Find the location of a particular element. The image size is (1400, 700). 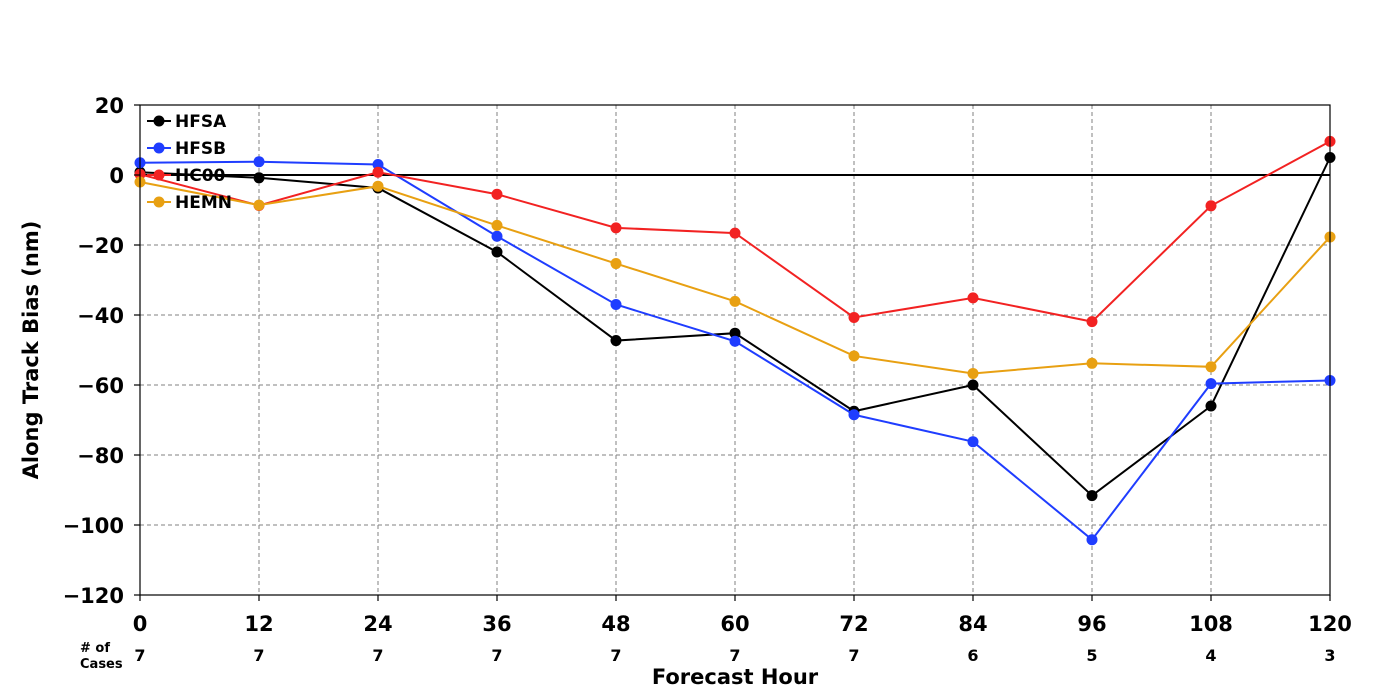

x-tick-label: 96 is located at coordinates (1091, 624).